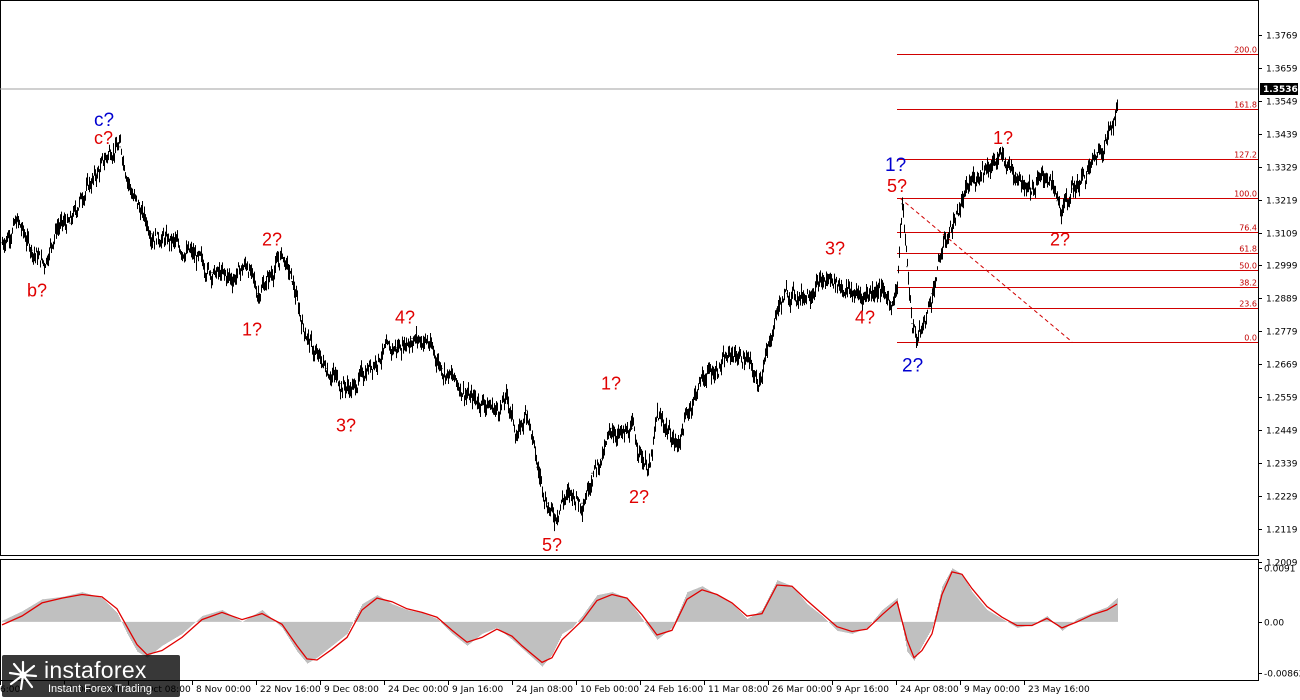  Describe the element at coordinates (1280, 570) in the screenshot. I see `osc-tick-label: 0.0091` at that location.